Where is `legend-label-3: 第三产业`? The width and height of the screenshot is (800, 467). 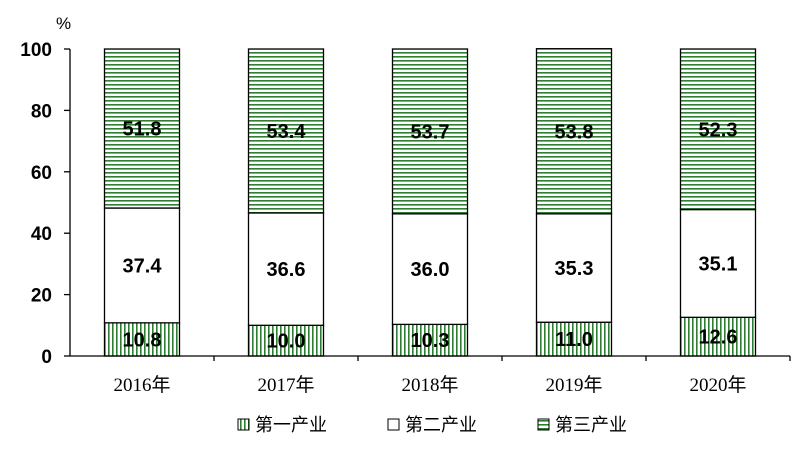
legend-label-3: 第三产业 is located at coordinates (591, 425).